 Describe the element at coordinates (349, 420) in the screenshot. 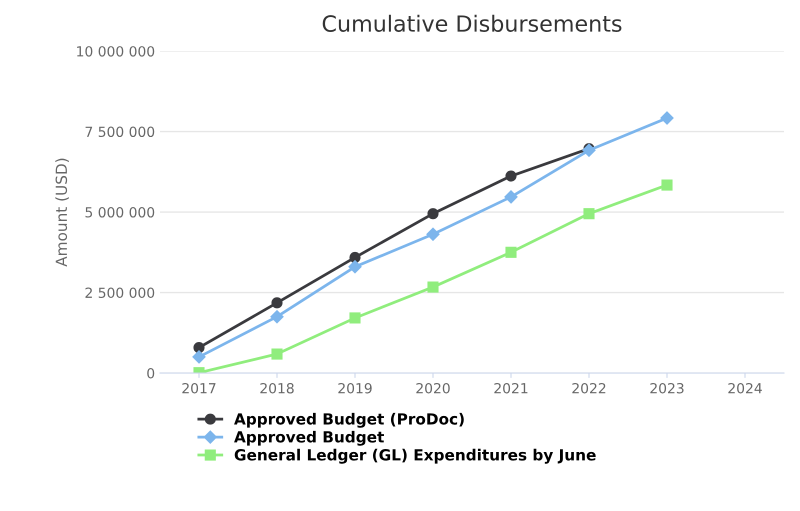

I see `legend-label: Approved Budget (ProDoc)` at that location.